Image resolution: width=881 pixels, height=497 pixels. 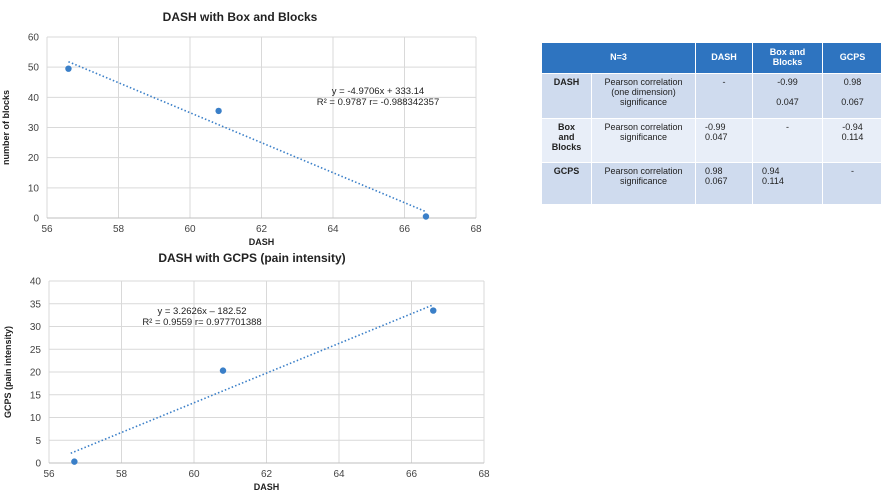 I want to click on header-dash: DASH, so click(x=724, y=58).